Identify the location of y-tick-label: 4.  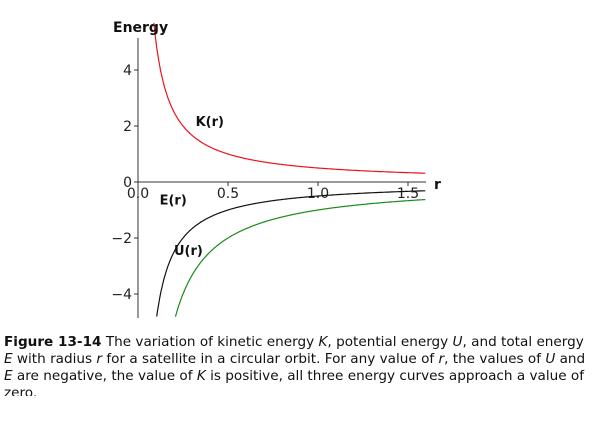
(127, 71).